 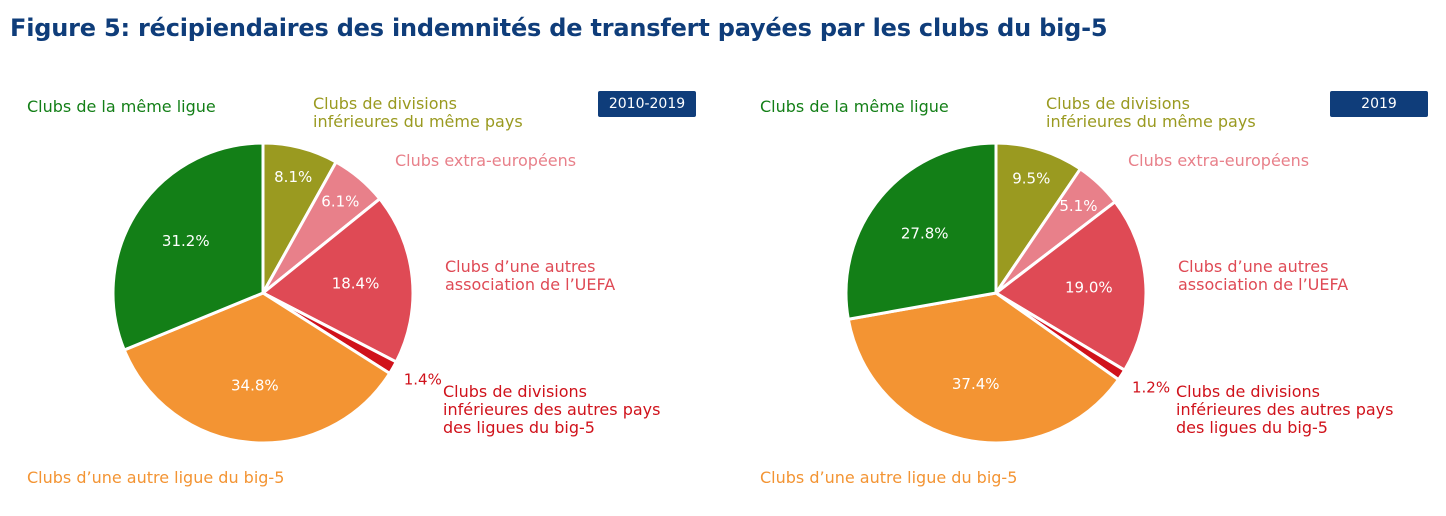 I want to click on pie-value-label-lower-other-big5: 1.4%, so click(x=423, y=380).